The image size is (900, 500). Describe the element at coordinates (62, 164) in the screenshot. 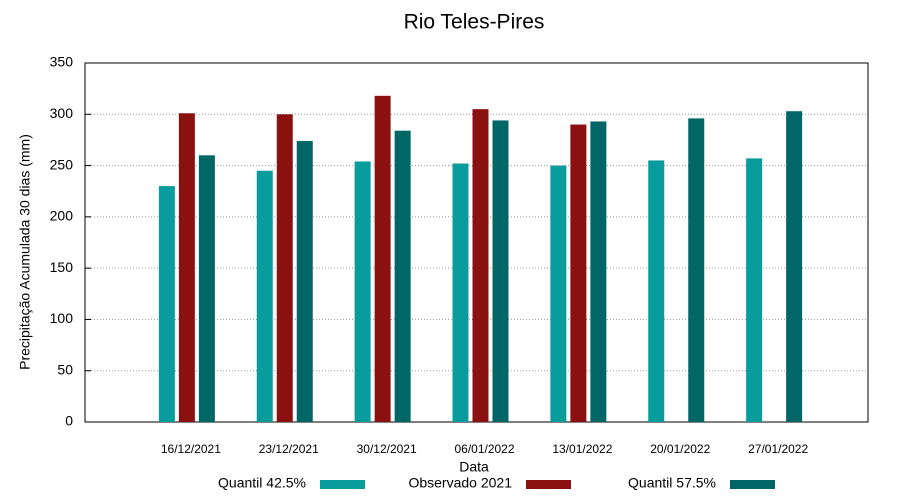

I see `y-tick-label: 250` at that location.